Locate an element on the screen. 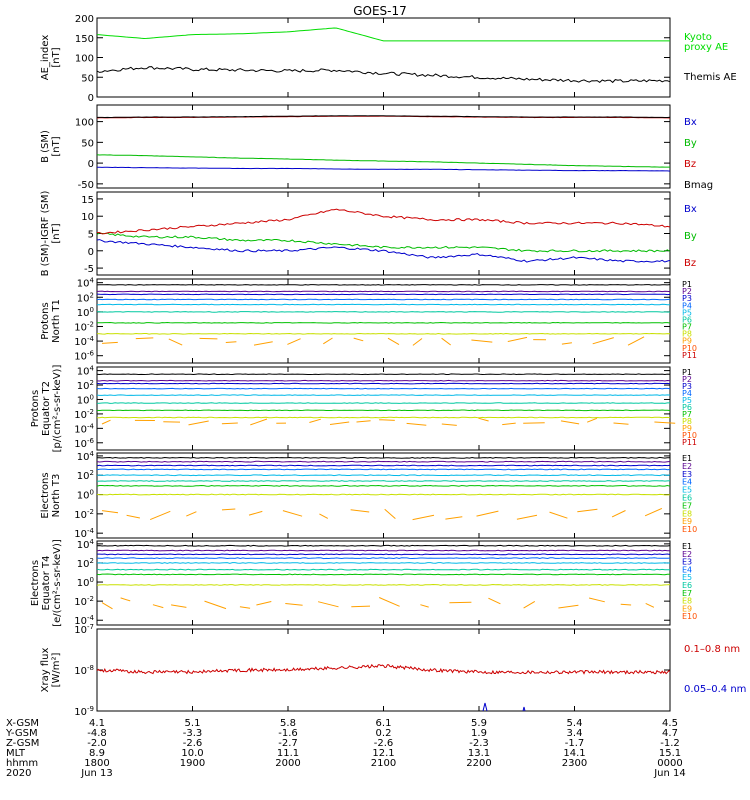 The image size is (750, 800). channel-label: P1 is located at coordinates (687, 284).